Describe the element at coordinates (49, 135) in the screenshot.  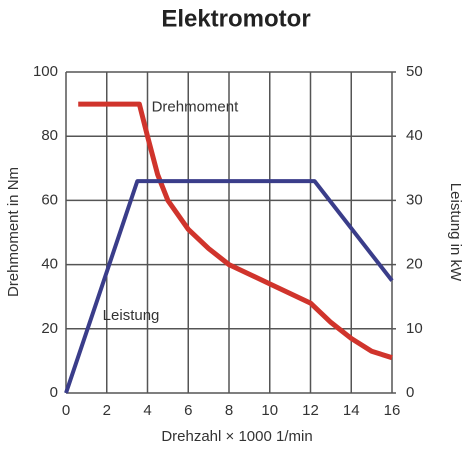
I see `y-tick-label: 80` at that location.